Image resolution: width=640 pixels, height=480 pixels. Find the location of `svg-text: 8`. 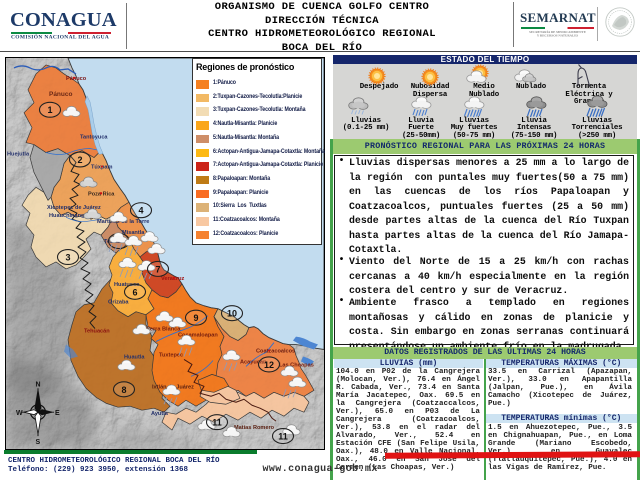

svg-text: 8 is located at coordinates (123, 390).